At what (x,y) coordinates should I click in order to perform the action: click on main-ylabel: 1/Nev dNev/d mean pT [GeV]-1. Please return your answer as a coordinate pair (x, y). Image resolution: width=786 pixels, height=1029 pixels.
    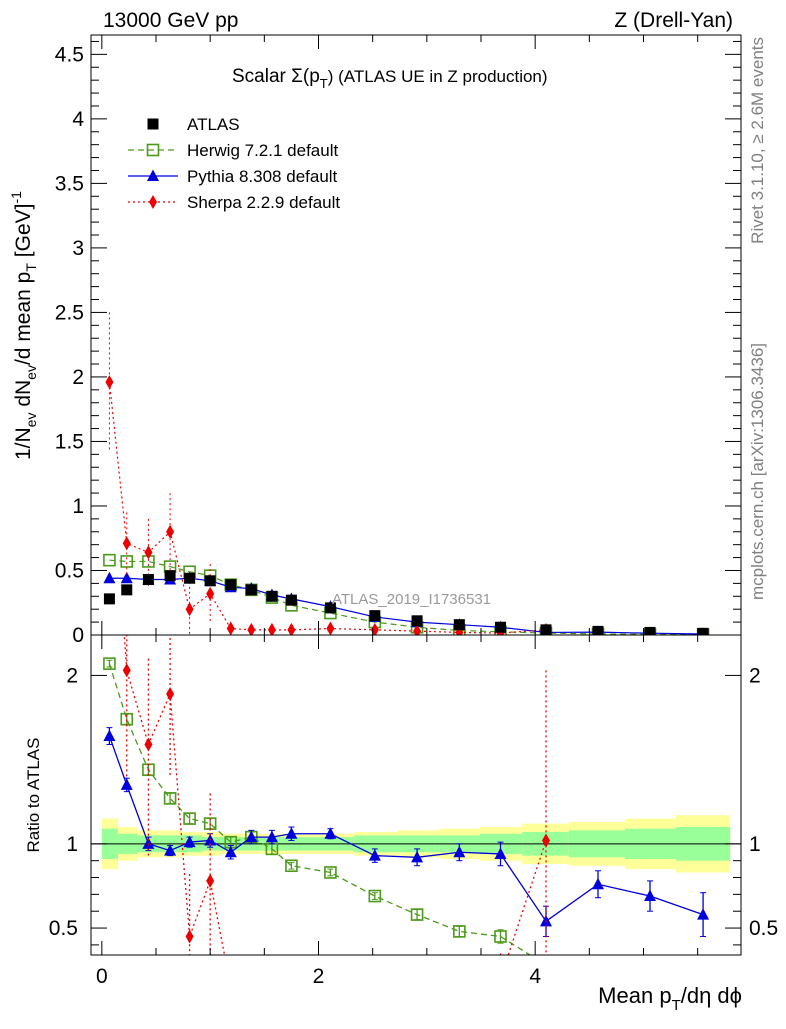
    Looking at the image, I should click on (23, 325).